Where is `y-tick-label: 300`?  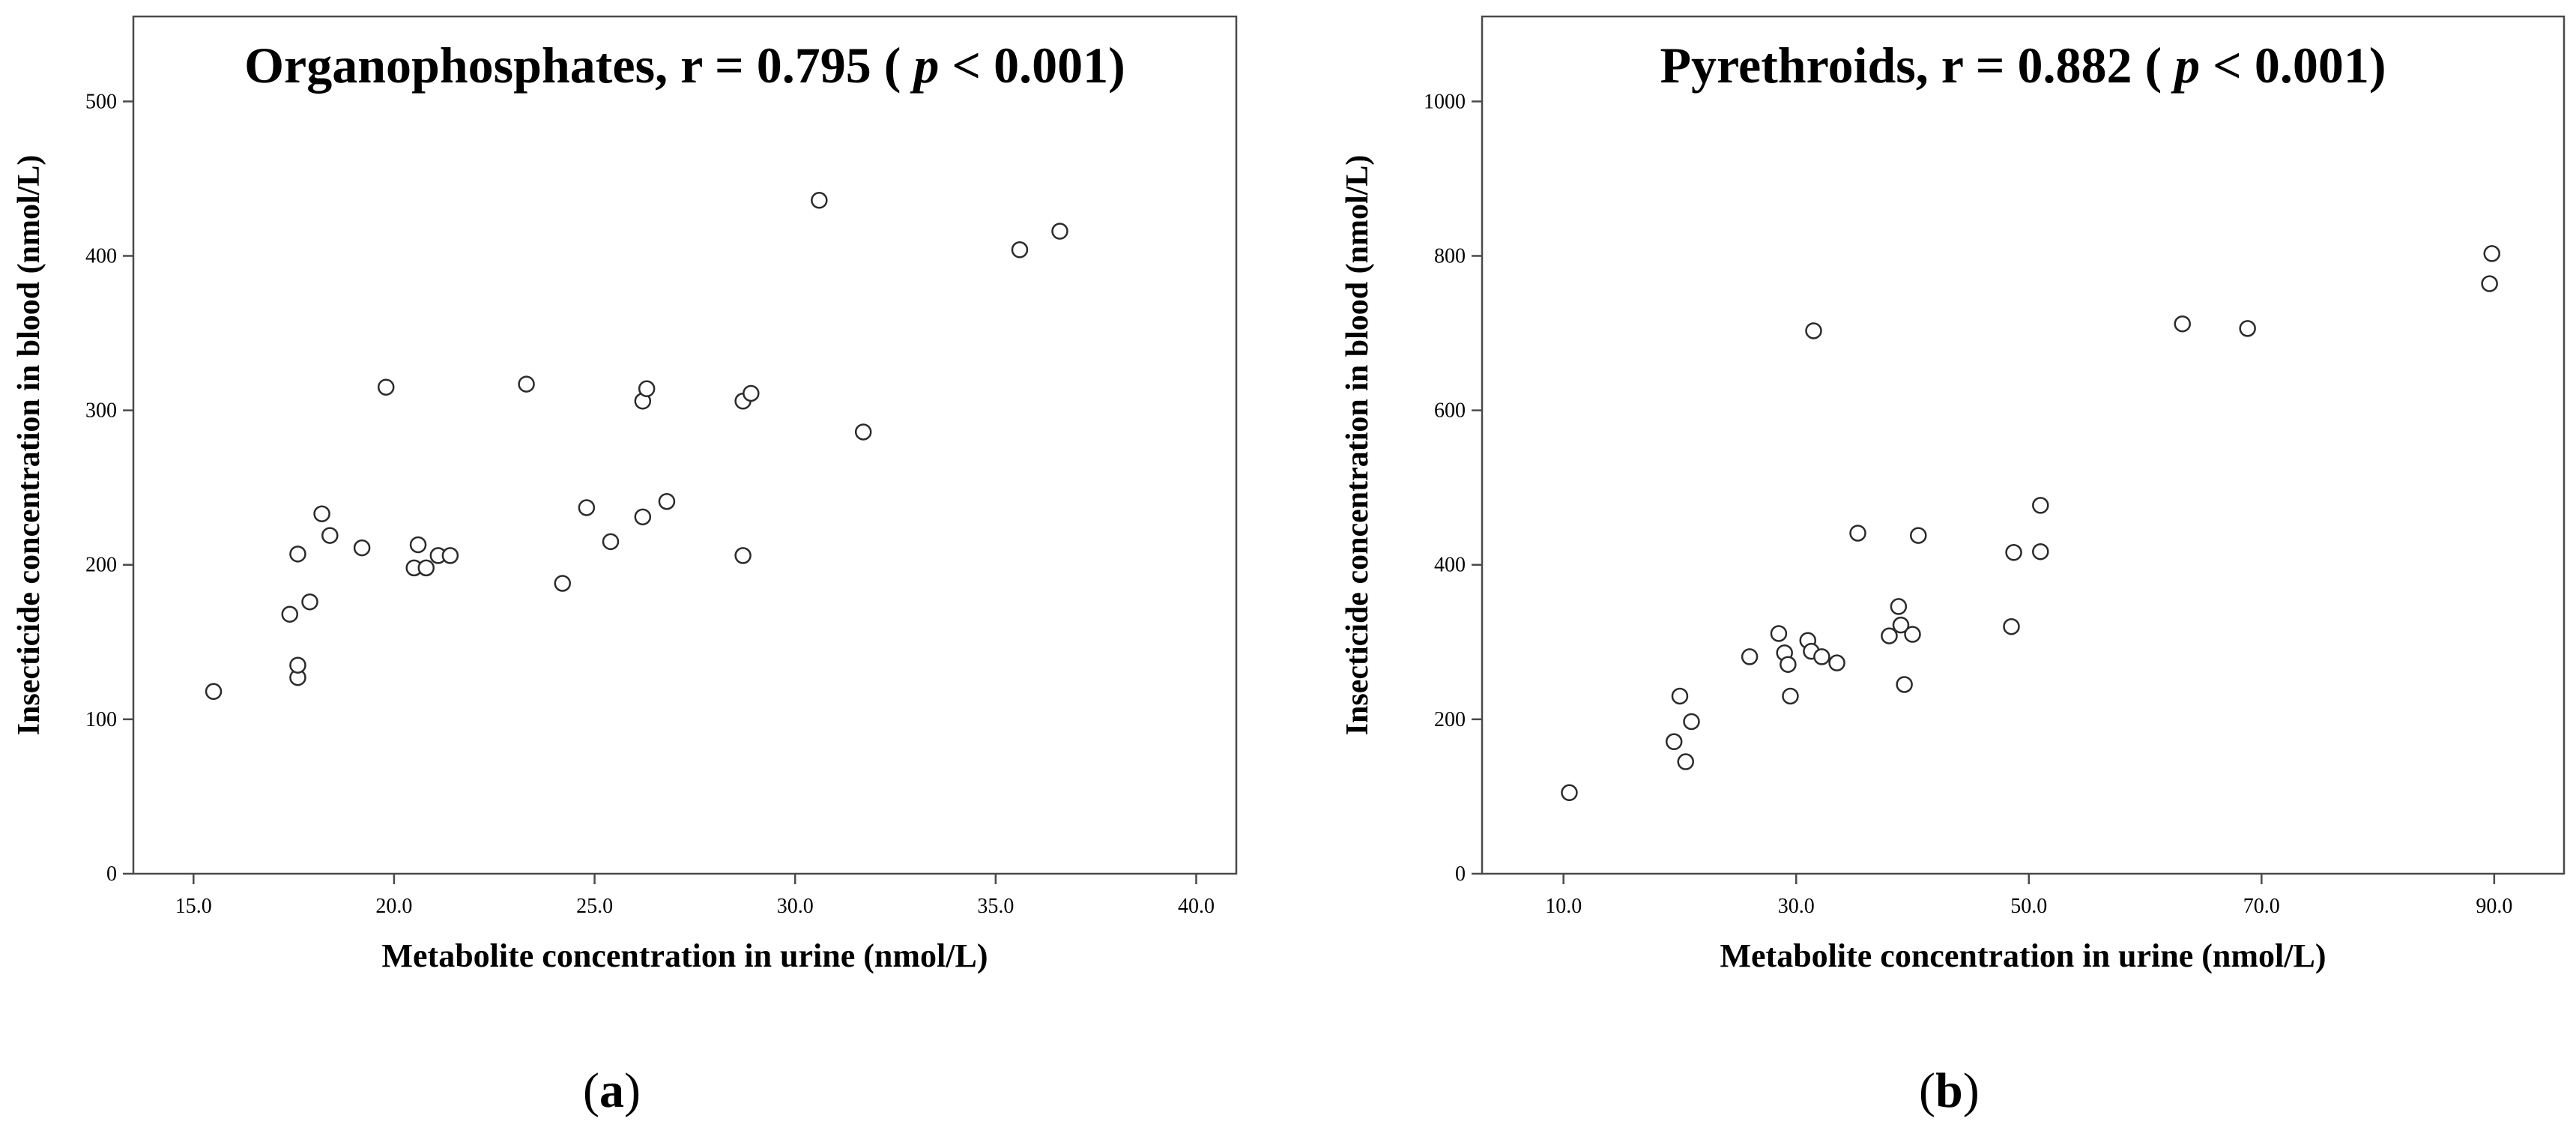 y-tick-label: 300 is located at coordinates (101, 411).